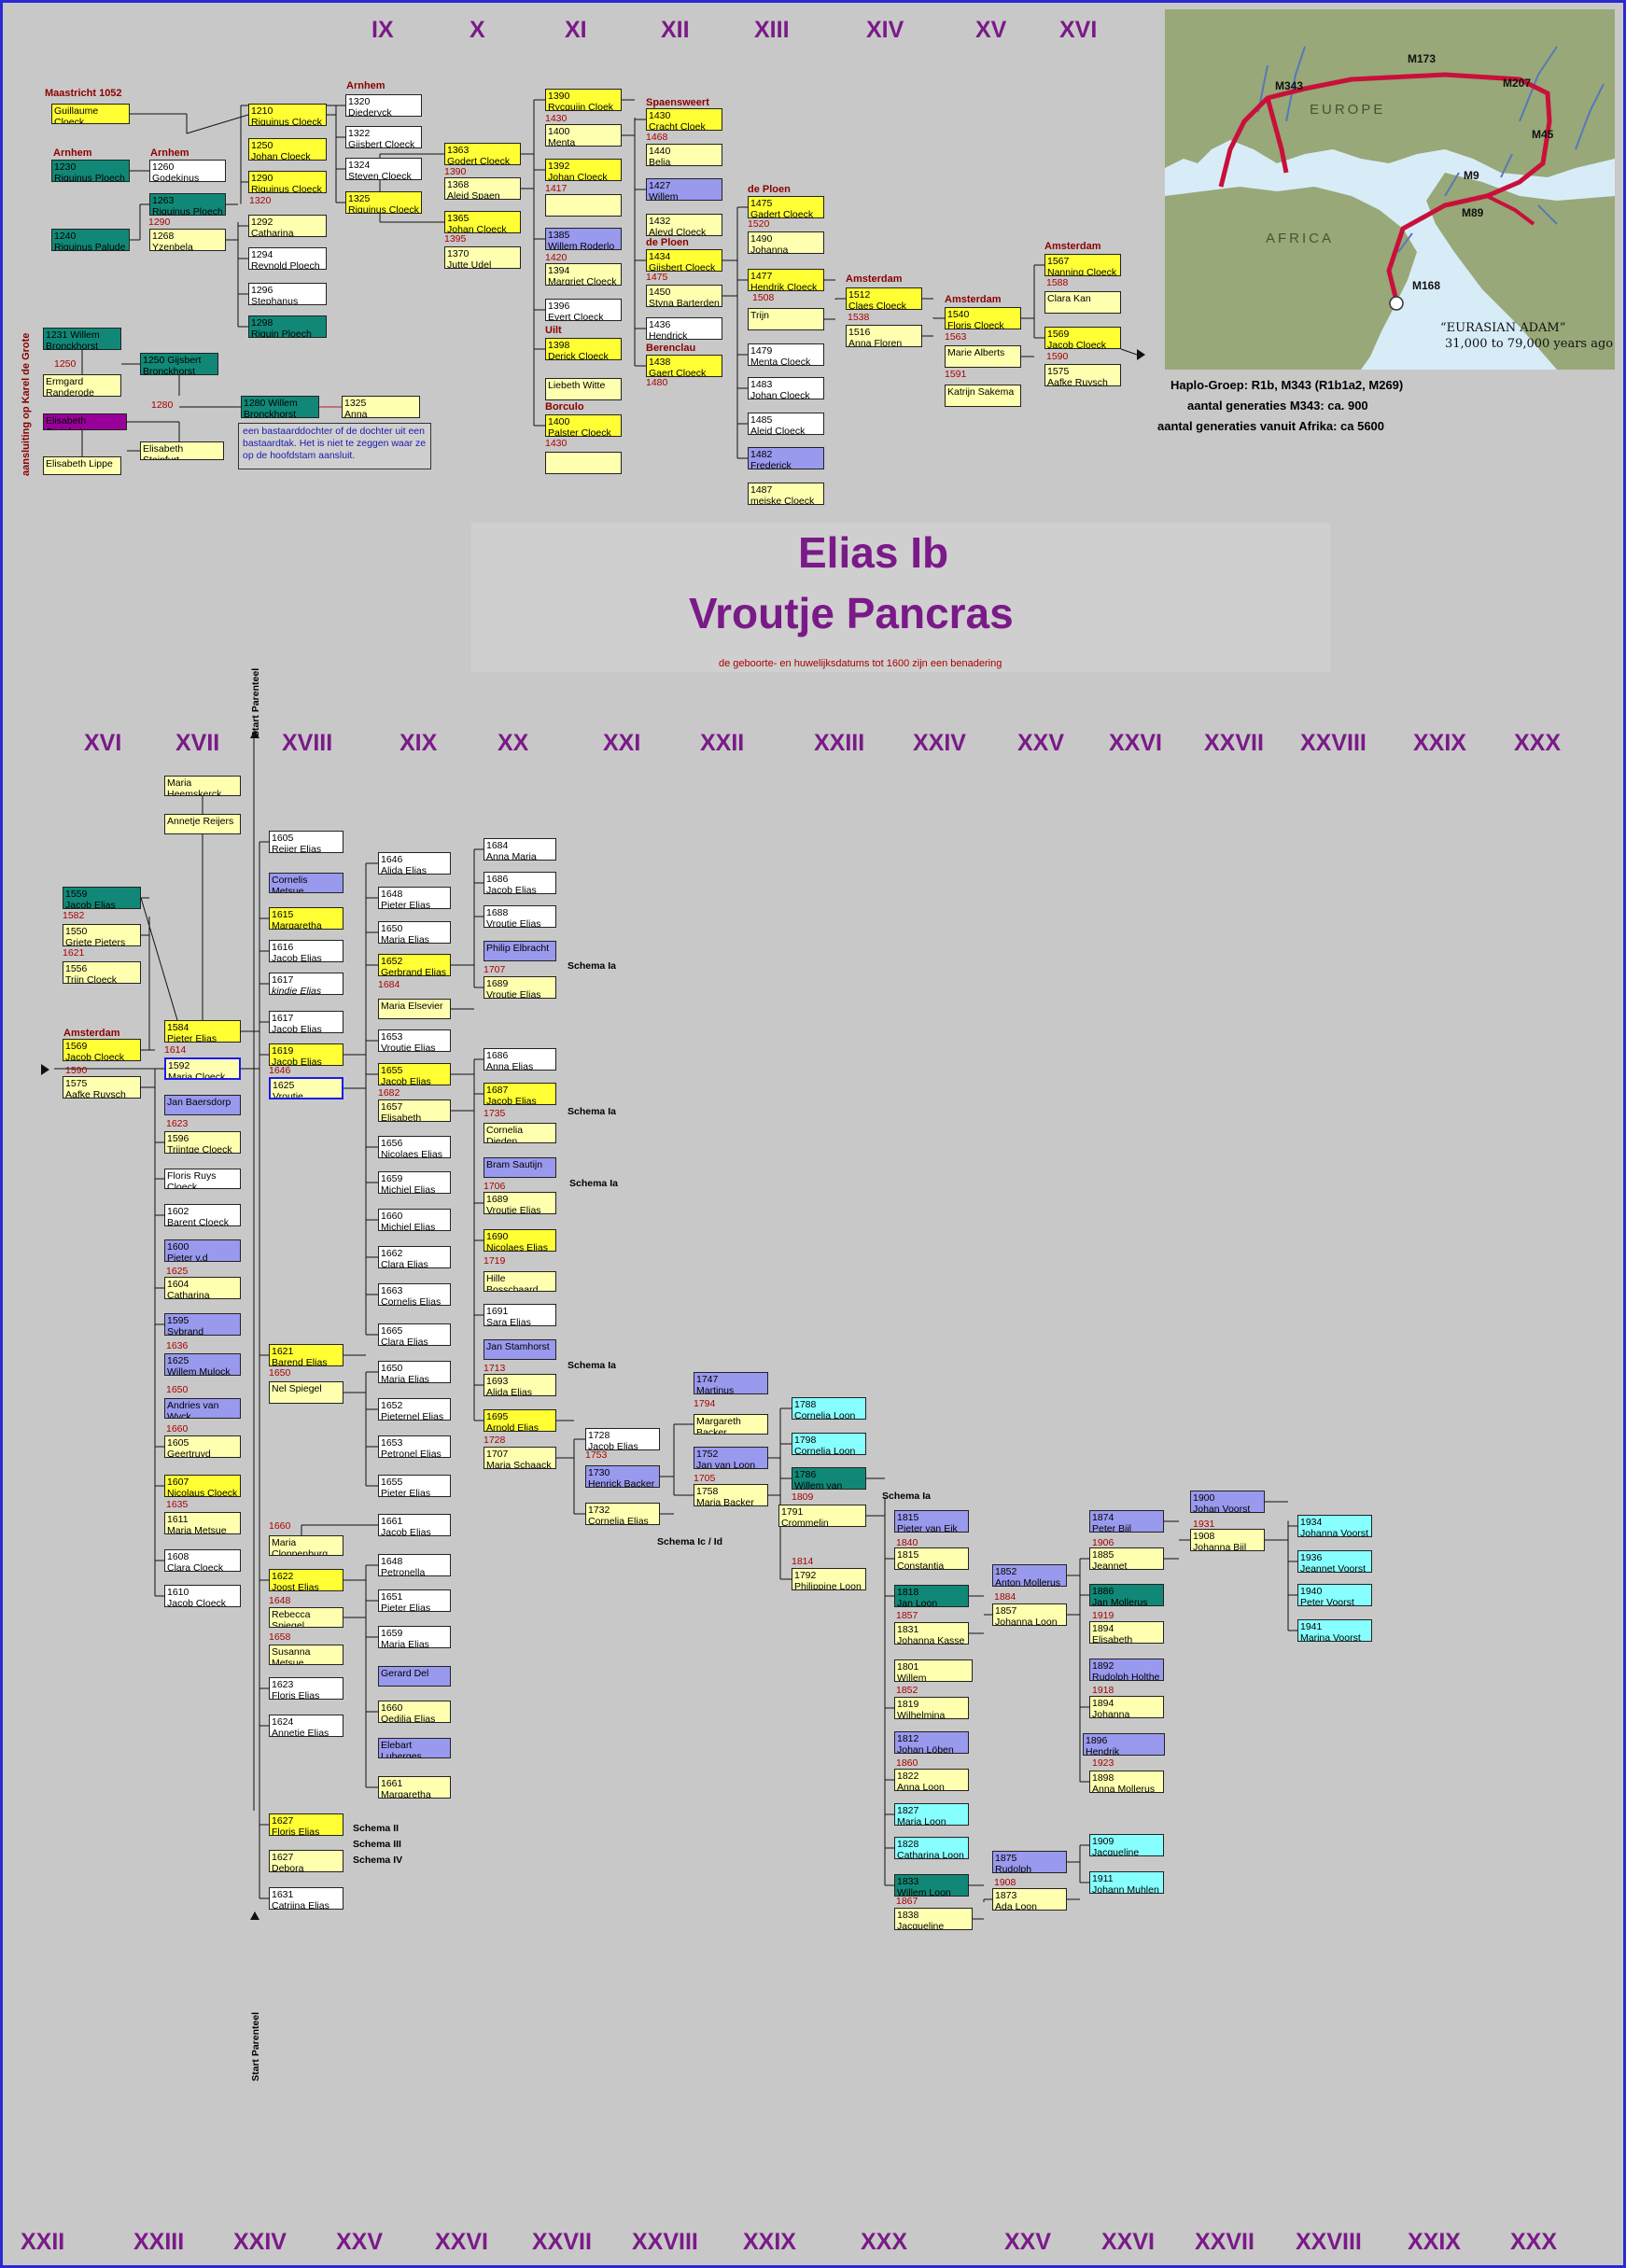 This screenshot has width=1626, height=2268. What do you see at coordinates (414, 1525) in the screenshot?
I see `person-box: 1661 Jacob Elias` at bounding box center [414, 1525].